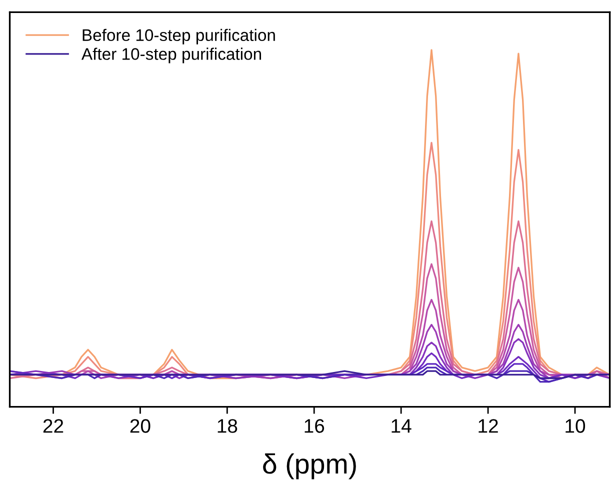 This screenshot has height=486, width=611. Describe the element at coordinates (576, 426) in the screenshot. I see `x-tick-label: 10` at that location.